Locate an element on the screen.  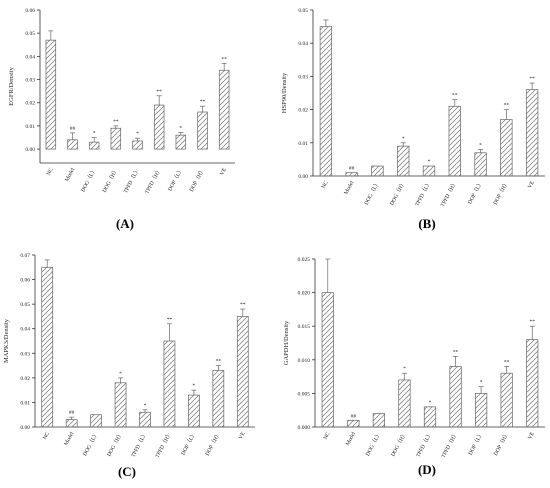
panel-label-c: (C) is located at coordinates (127, 471).